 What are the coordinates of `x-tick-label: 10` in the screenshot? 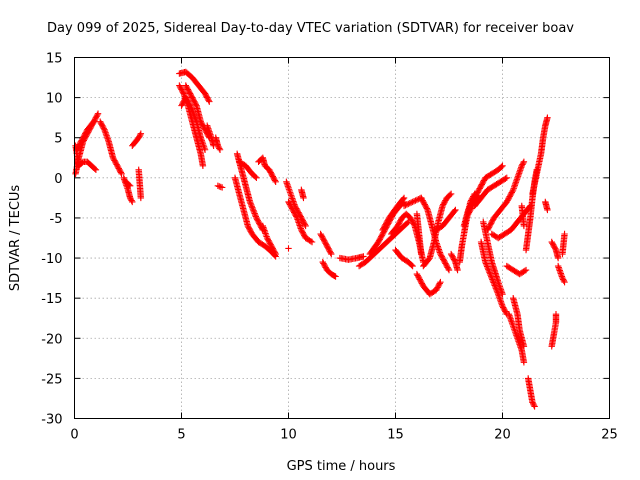 It's located at (288, 435).